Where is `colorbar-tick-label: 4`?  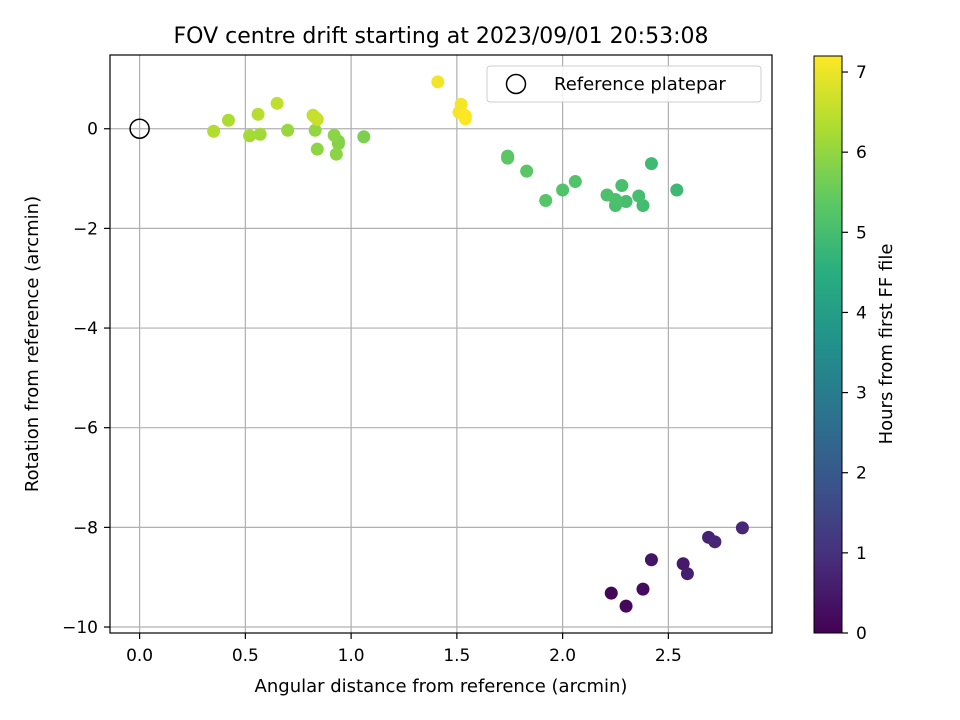 colorbar-tick-label: 4 is located at coordinates (861, 313).